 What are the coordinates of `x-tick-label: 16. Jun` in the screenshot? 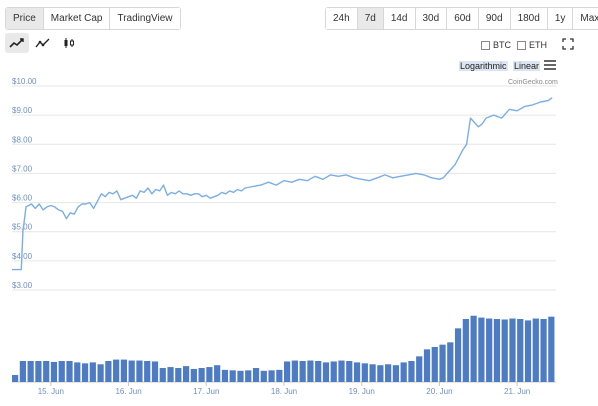 It's located at (128, 391).